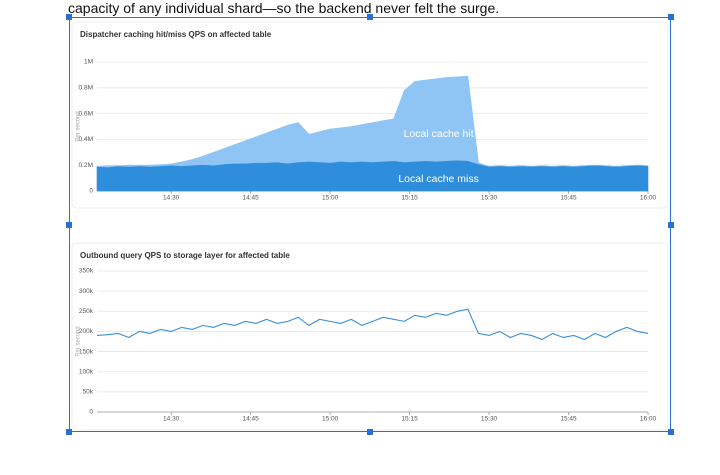 The width and height of the screenshot is (720, 475). What do you see at coordinates (86, 165) in the screenshot?
I see `y-tick-label: 0.2M` at bounding box center [86, 165].